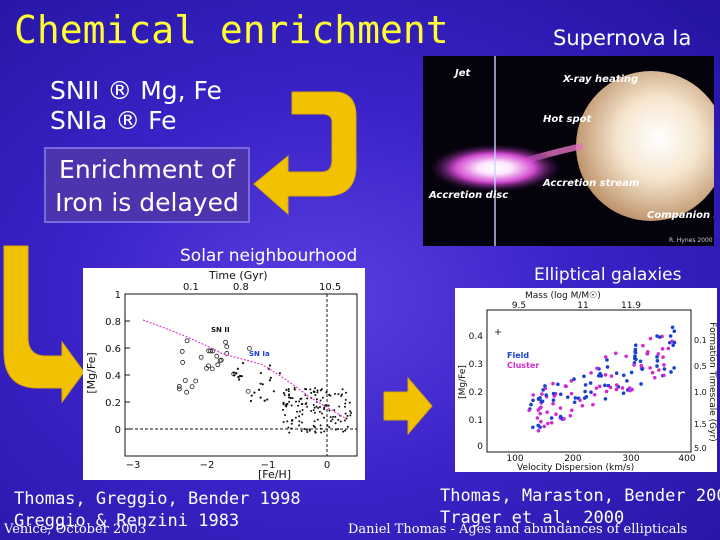 The image size is (720, 540). I want to click on solar-model-line, so click(244, 369).